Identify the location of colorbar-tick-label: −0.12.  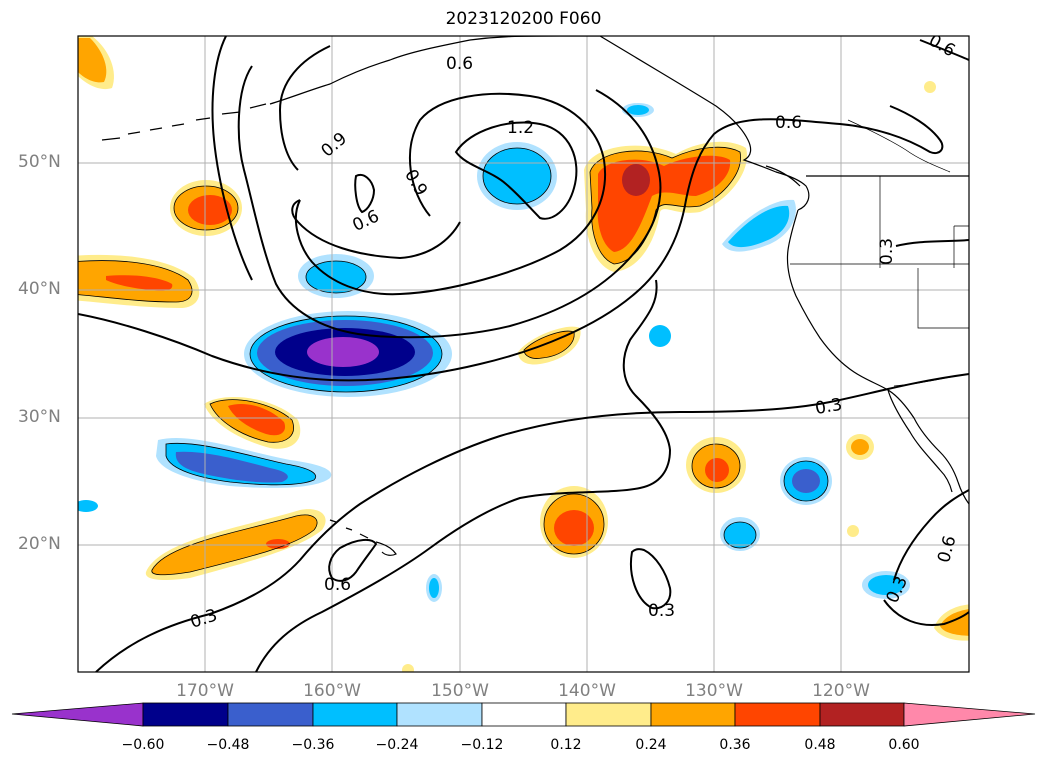
(482, 745).